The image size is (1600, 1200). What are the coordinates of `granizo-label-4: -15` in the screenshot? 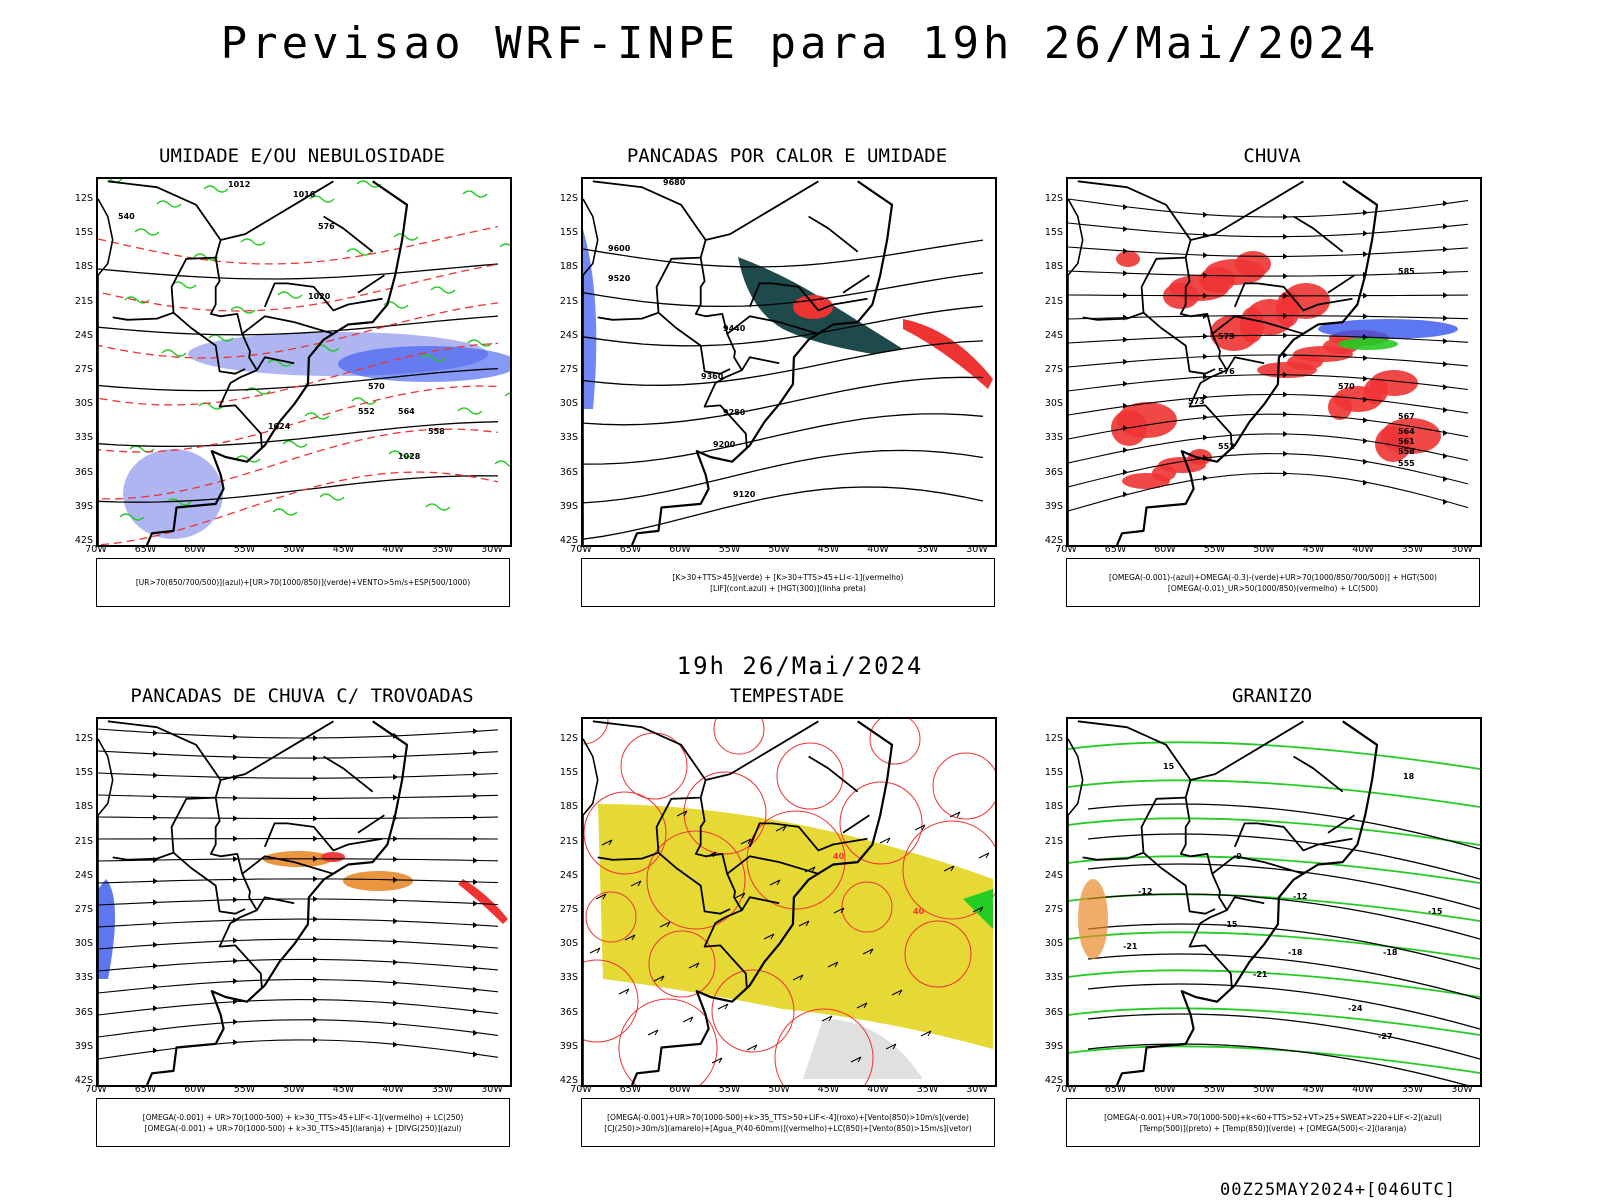 It's located at (1230, 924).